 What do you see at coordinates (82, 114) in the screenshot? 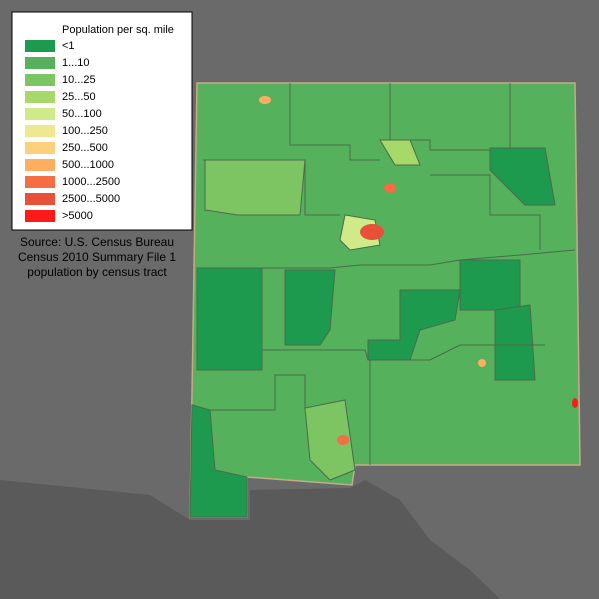
I see `legend-label: 50...100` at bounding box center [82, 114].